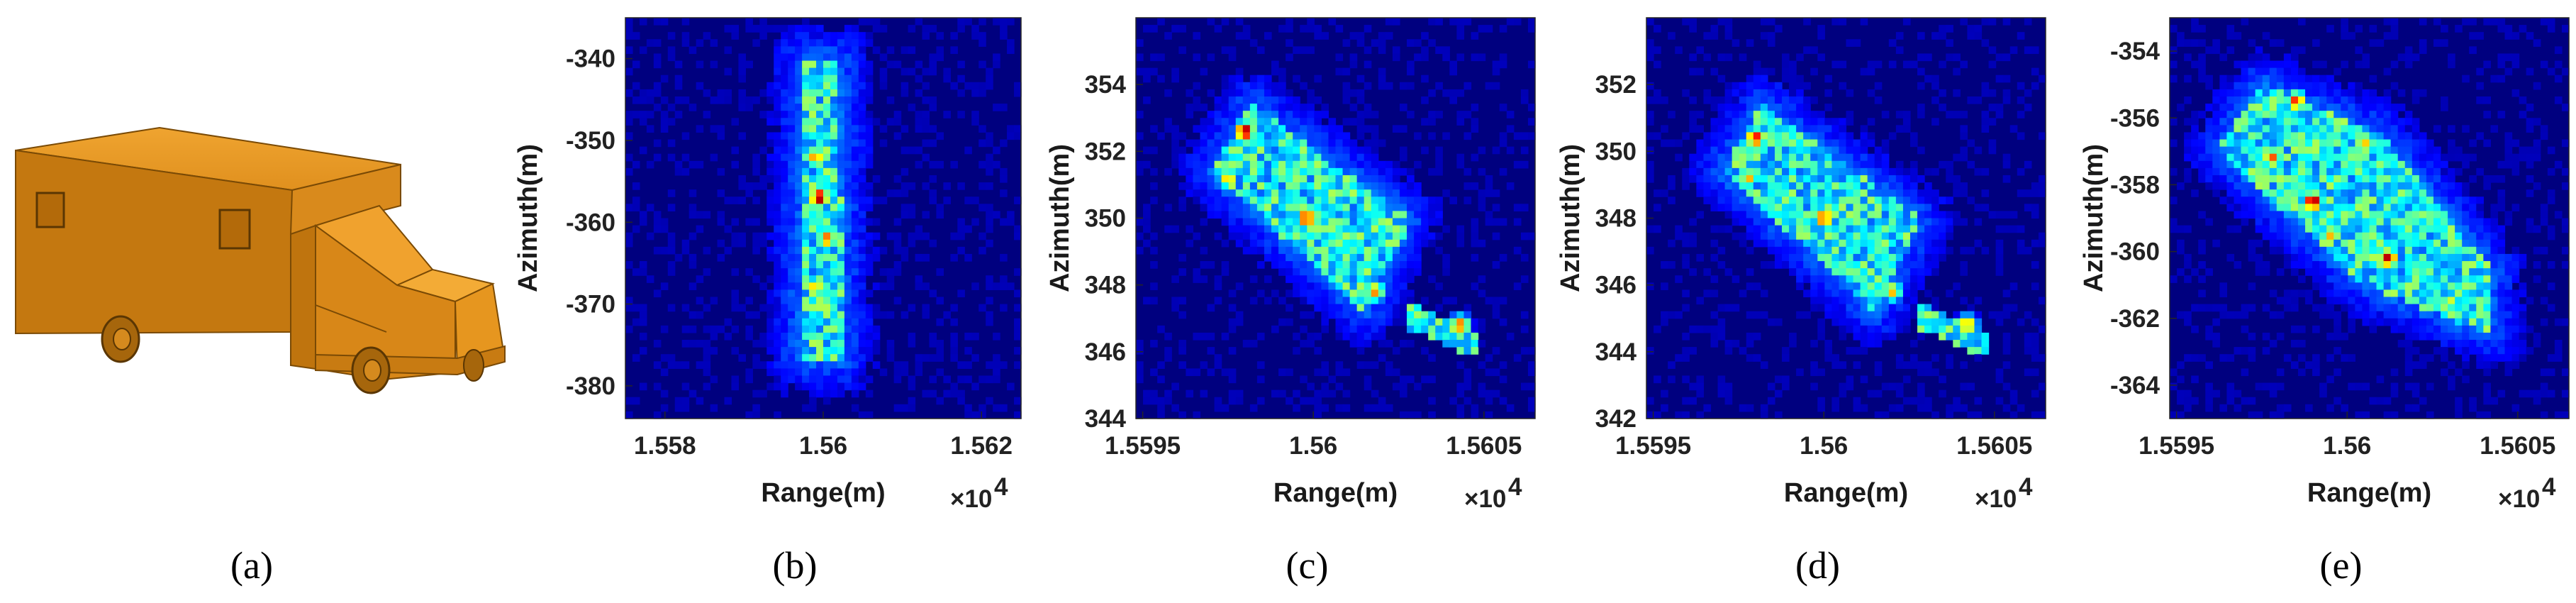 Image resolution: width=2576 pixels, height=603 pixels. What do you see at coordinates (1143, 446) in the screenshot?
I see `x-tick-label: 1.5595` at bounding box center [1143, 446].